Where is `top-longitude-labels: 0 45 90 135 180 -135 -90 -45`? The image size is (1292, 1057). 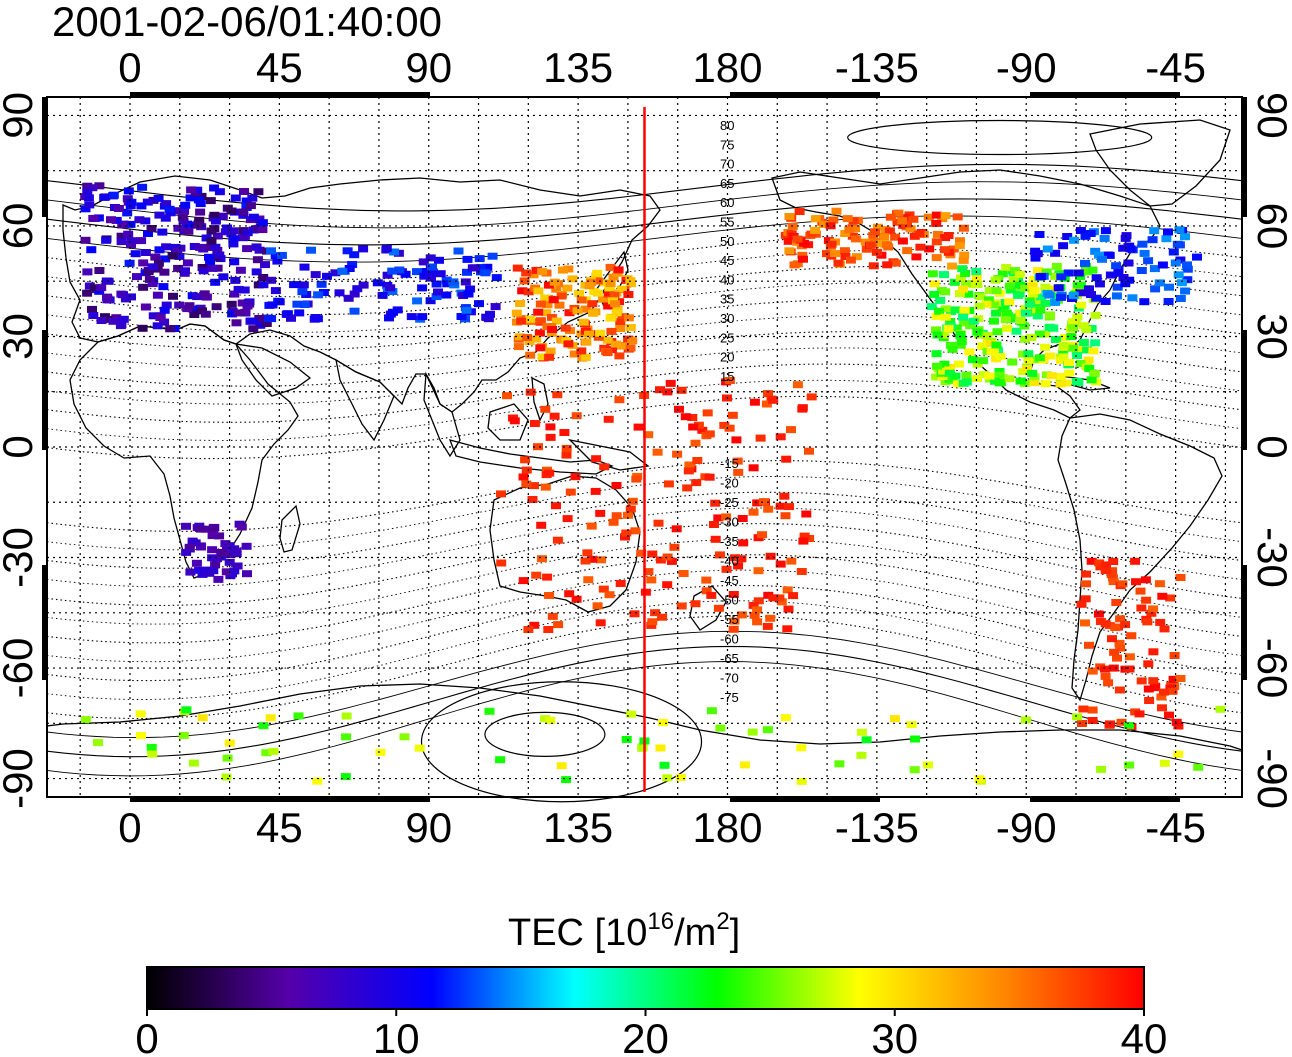 top-longitude-labels: 0 45 90 135 180 -135 -90 -45 is located at coordinates (662, 67).